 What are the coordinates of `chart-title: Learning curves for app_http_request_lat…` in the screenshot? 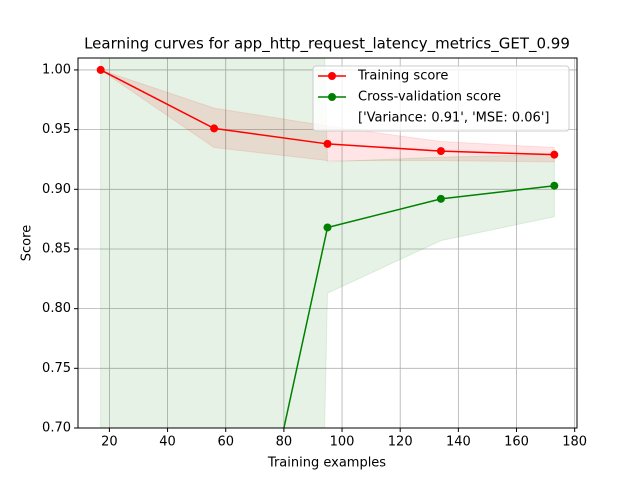 It's located at (327, 44).